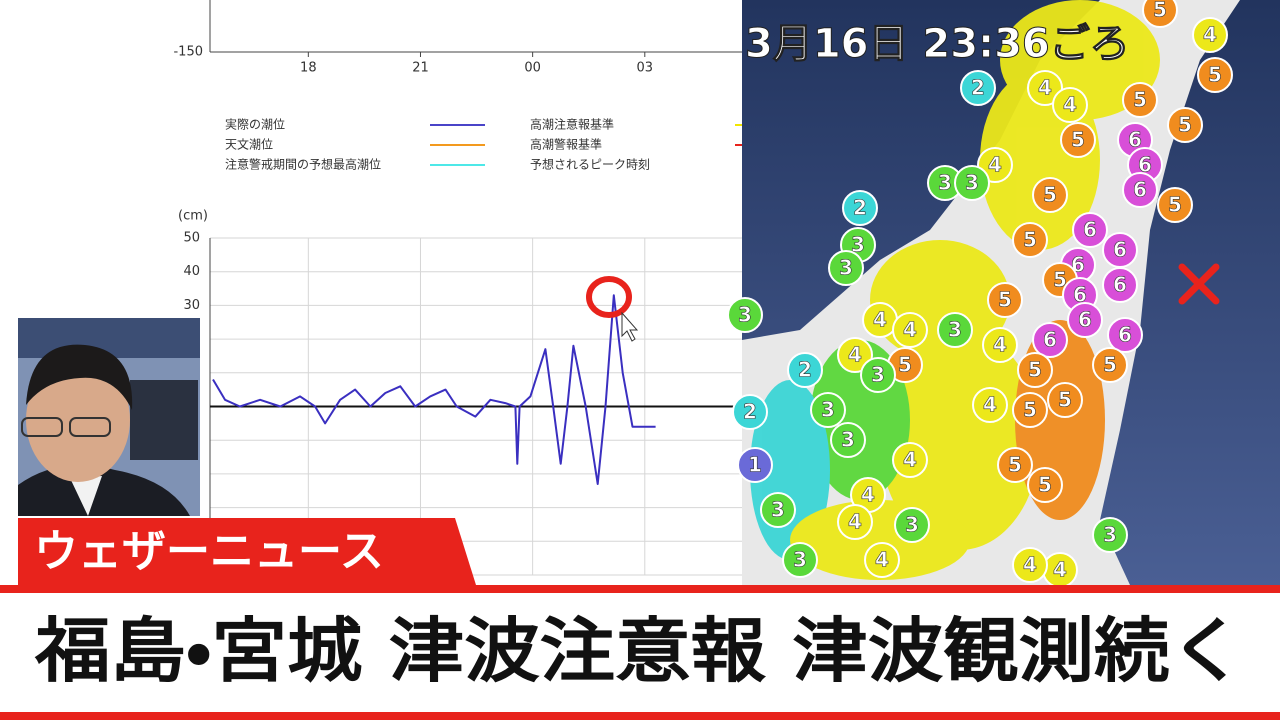 This screenshot has height=720, width=1280. Describe the element at coordinates (303, 164) in the screenshot. I see `legend-label: 注意警戒期間の予想最高潮位` at that location.